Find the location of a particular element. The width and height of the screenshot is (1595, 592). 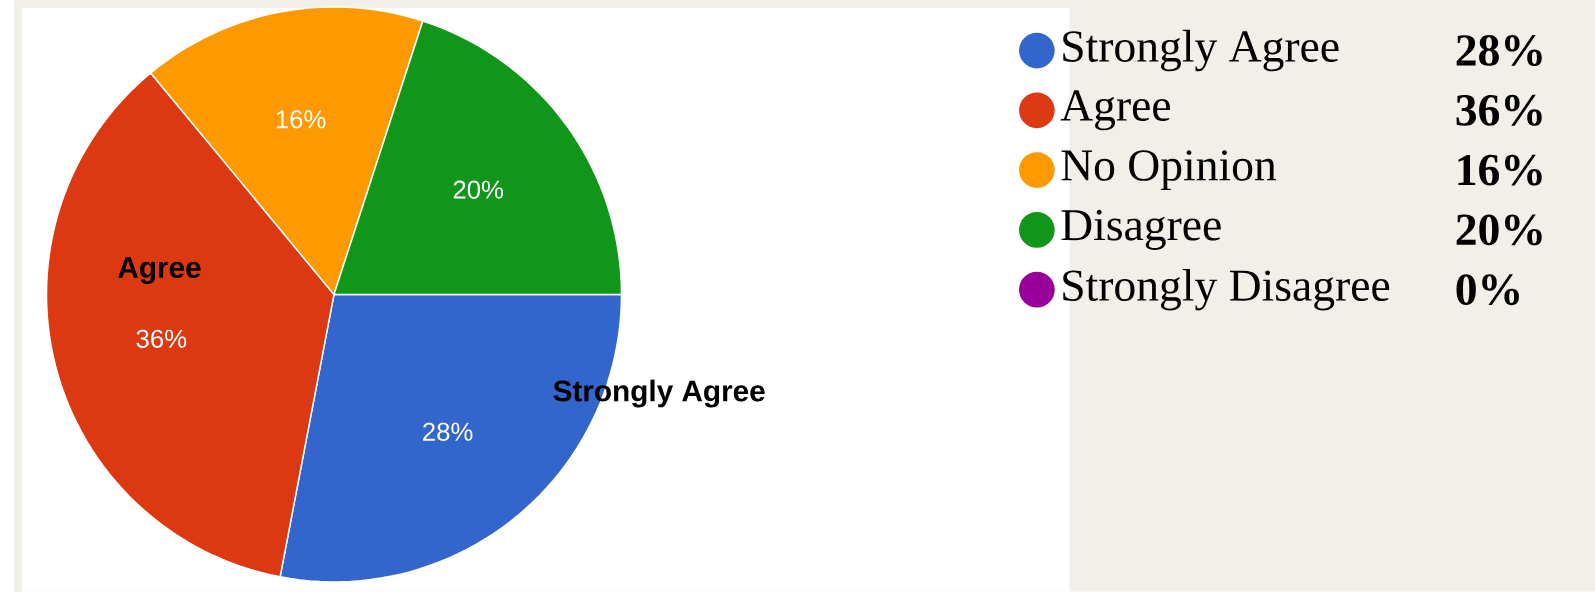

text: 0% is located at coordinates (1487, 290).